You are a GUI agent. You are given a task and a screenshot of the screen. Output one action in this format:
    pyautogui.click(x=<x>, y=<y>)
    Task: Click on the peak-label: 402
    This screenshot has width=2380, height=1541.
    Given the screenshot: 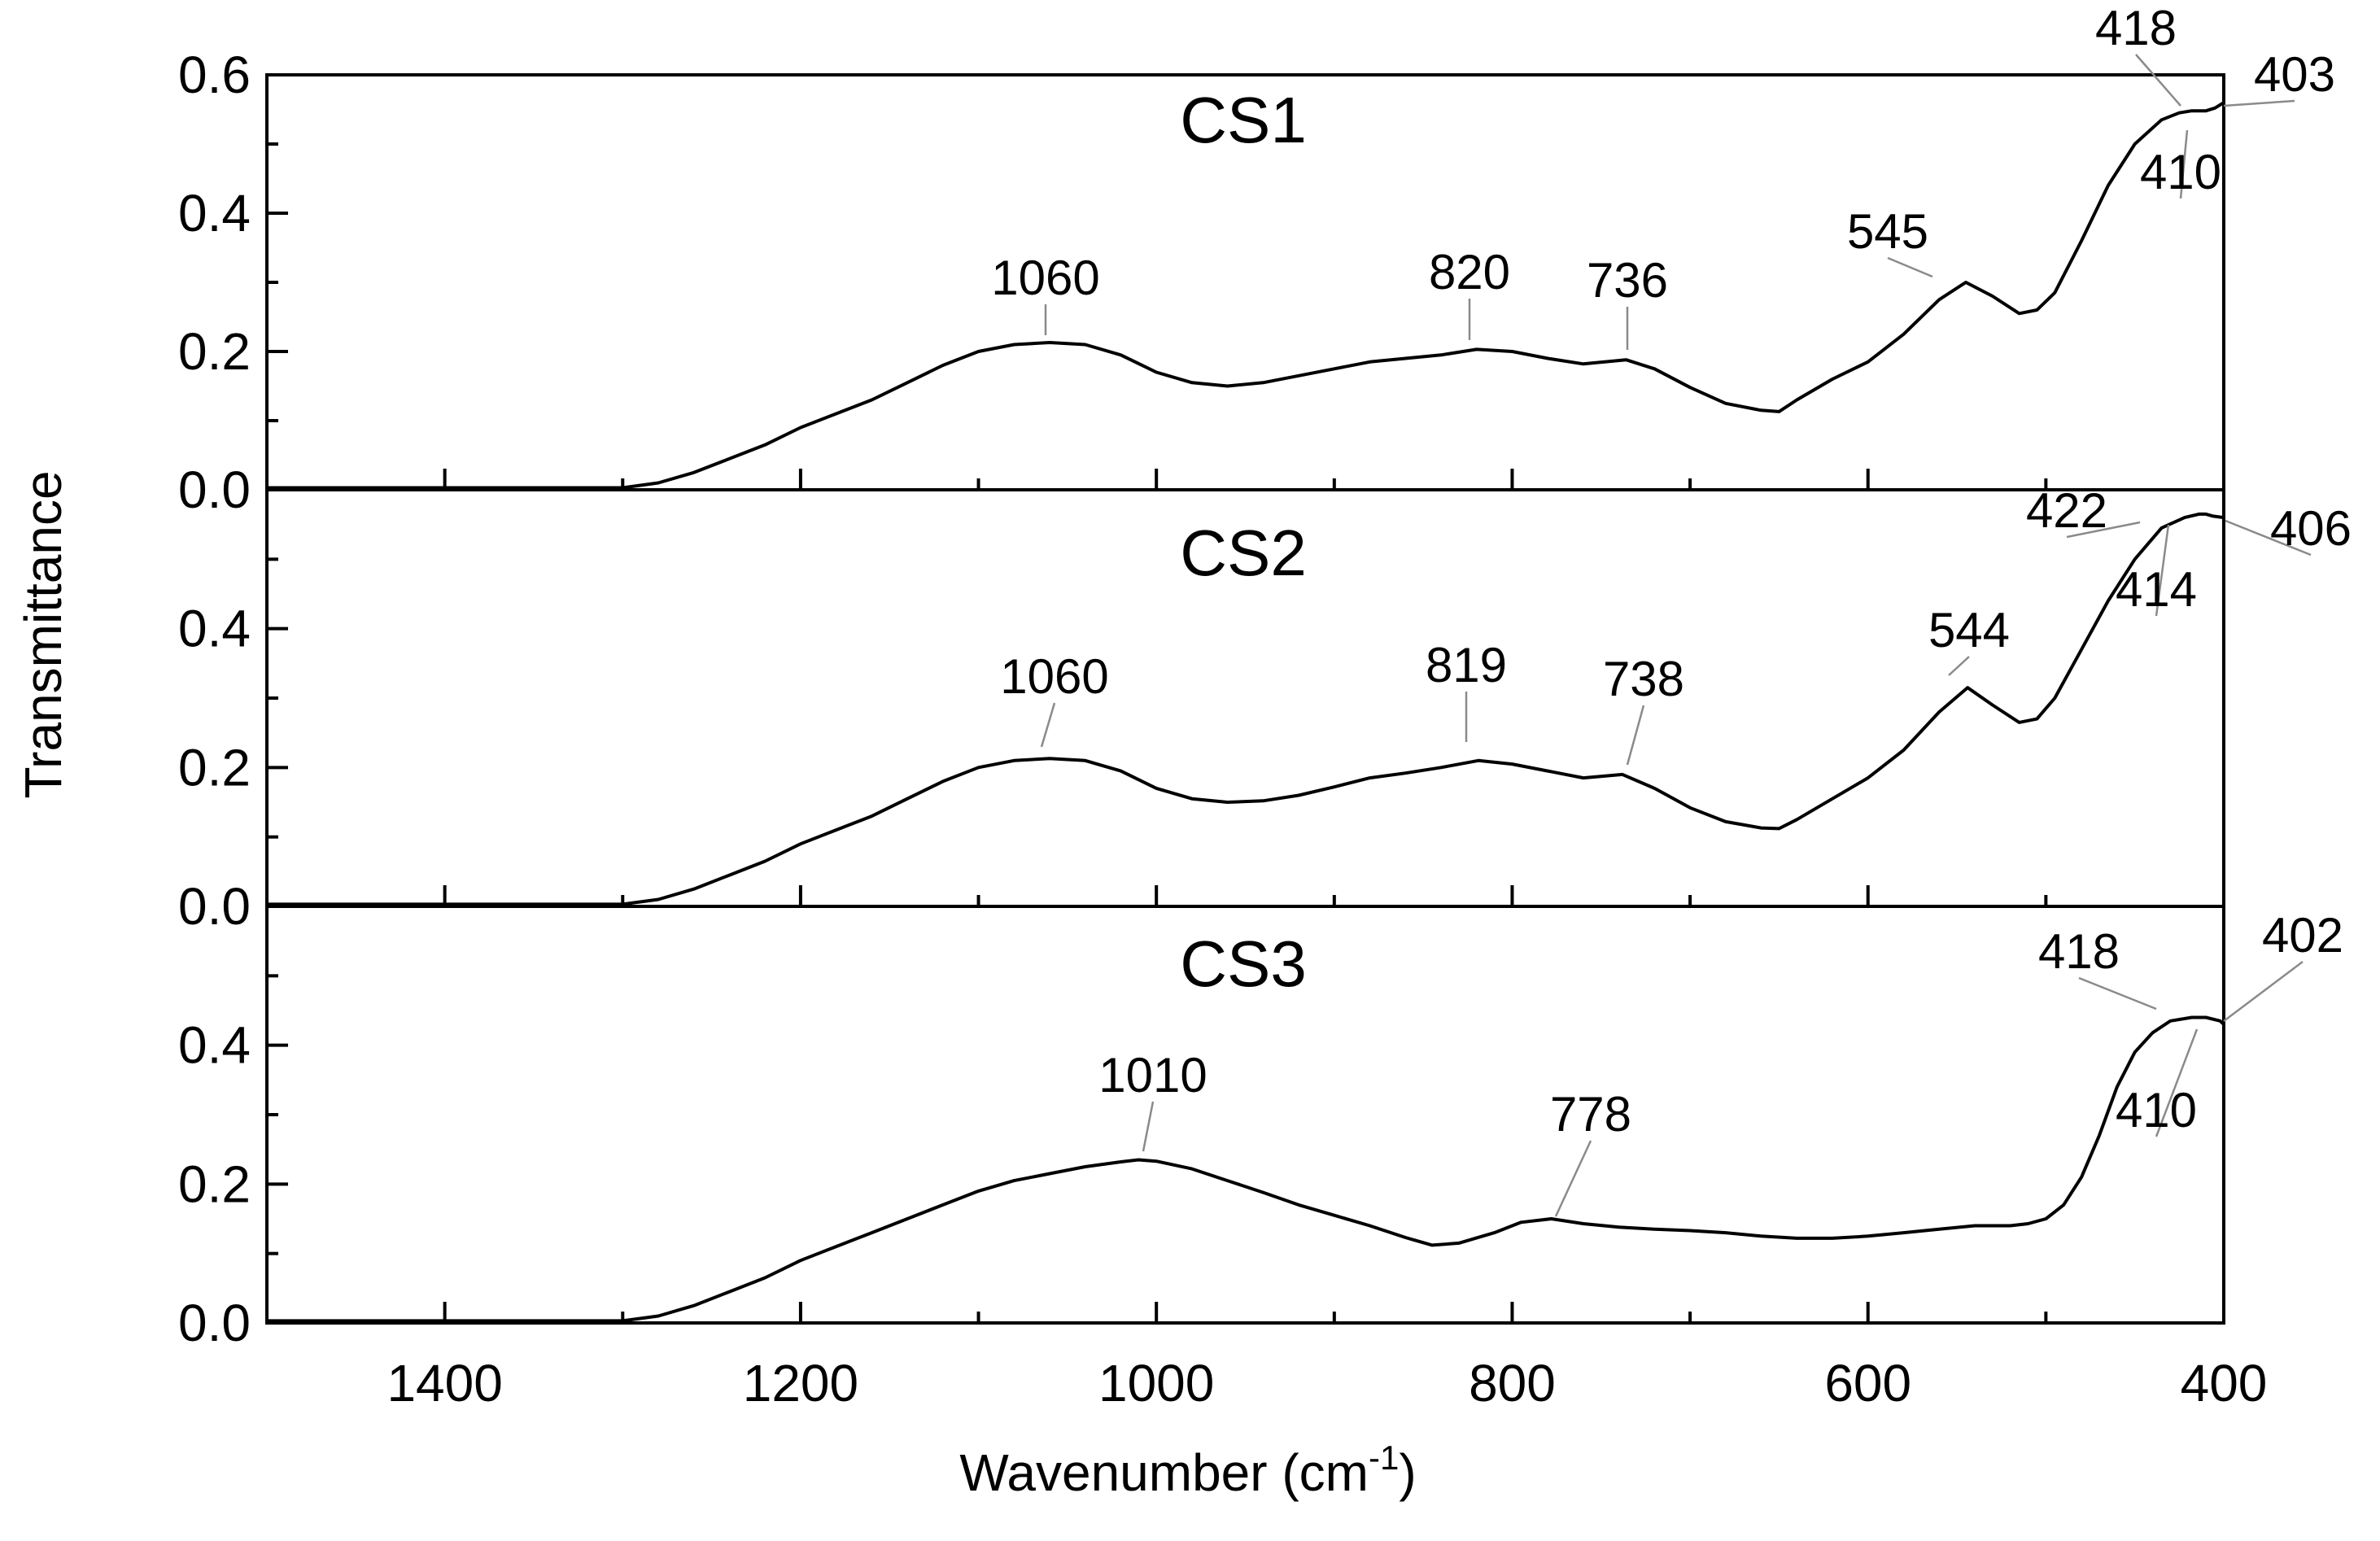 What is the action you would take?
    pyautogui.click(x=2302, y=935)
    